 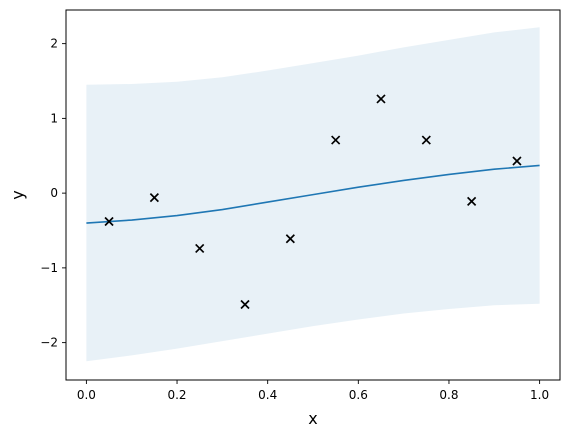 What do you see at coordinates (54, 44) in the screenshot?
I see `y-tick-label: 2` at bounding box center [54, 44].